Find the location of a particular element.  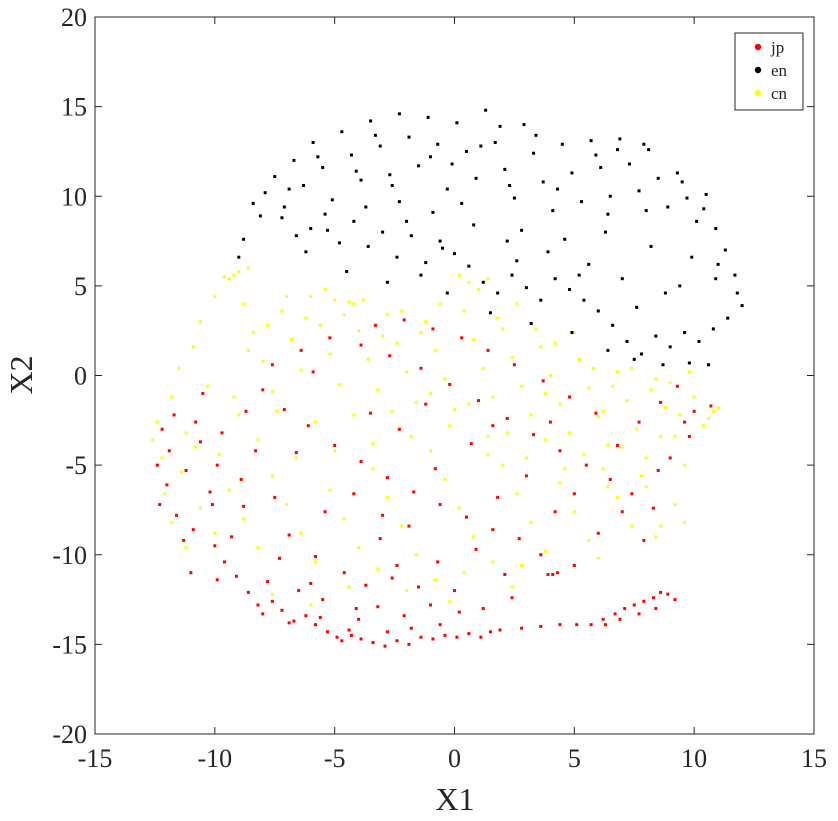

x-tick-label: -10 is located at coordinates (214, 758).